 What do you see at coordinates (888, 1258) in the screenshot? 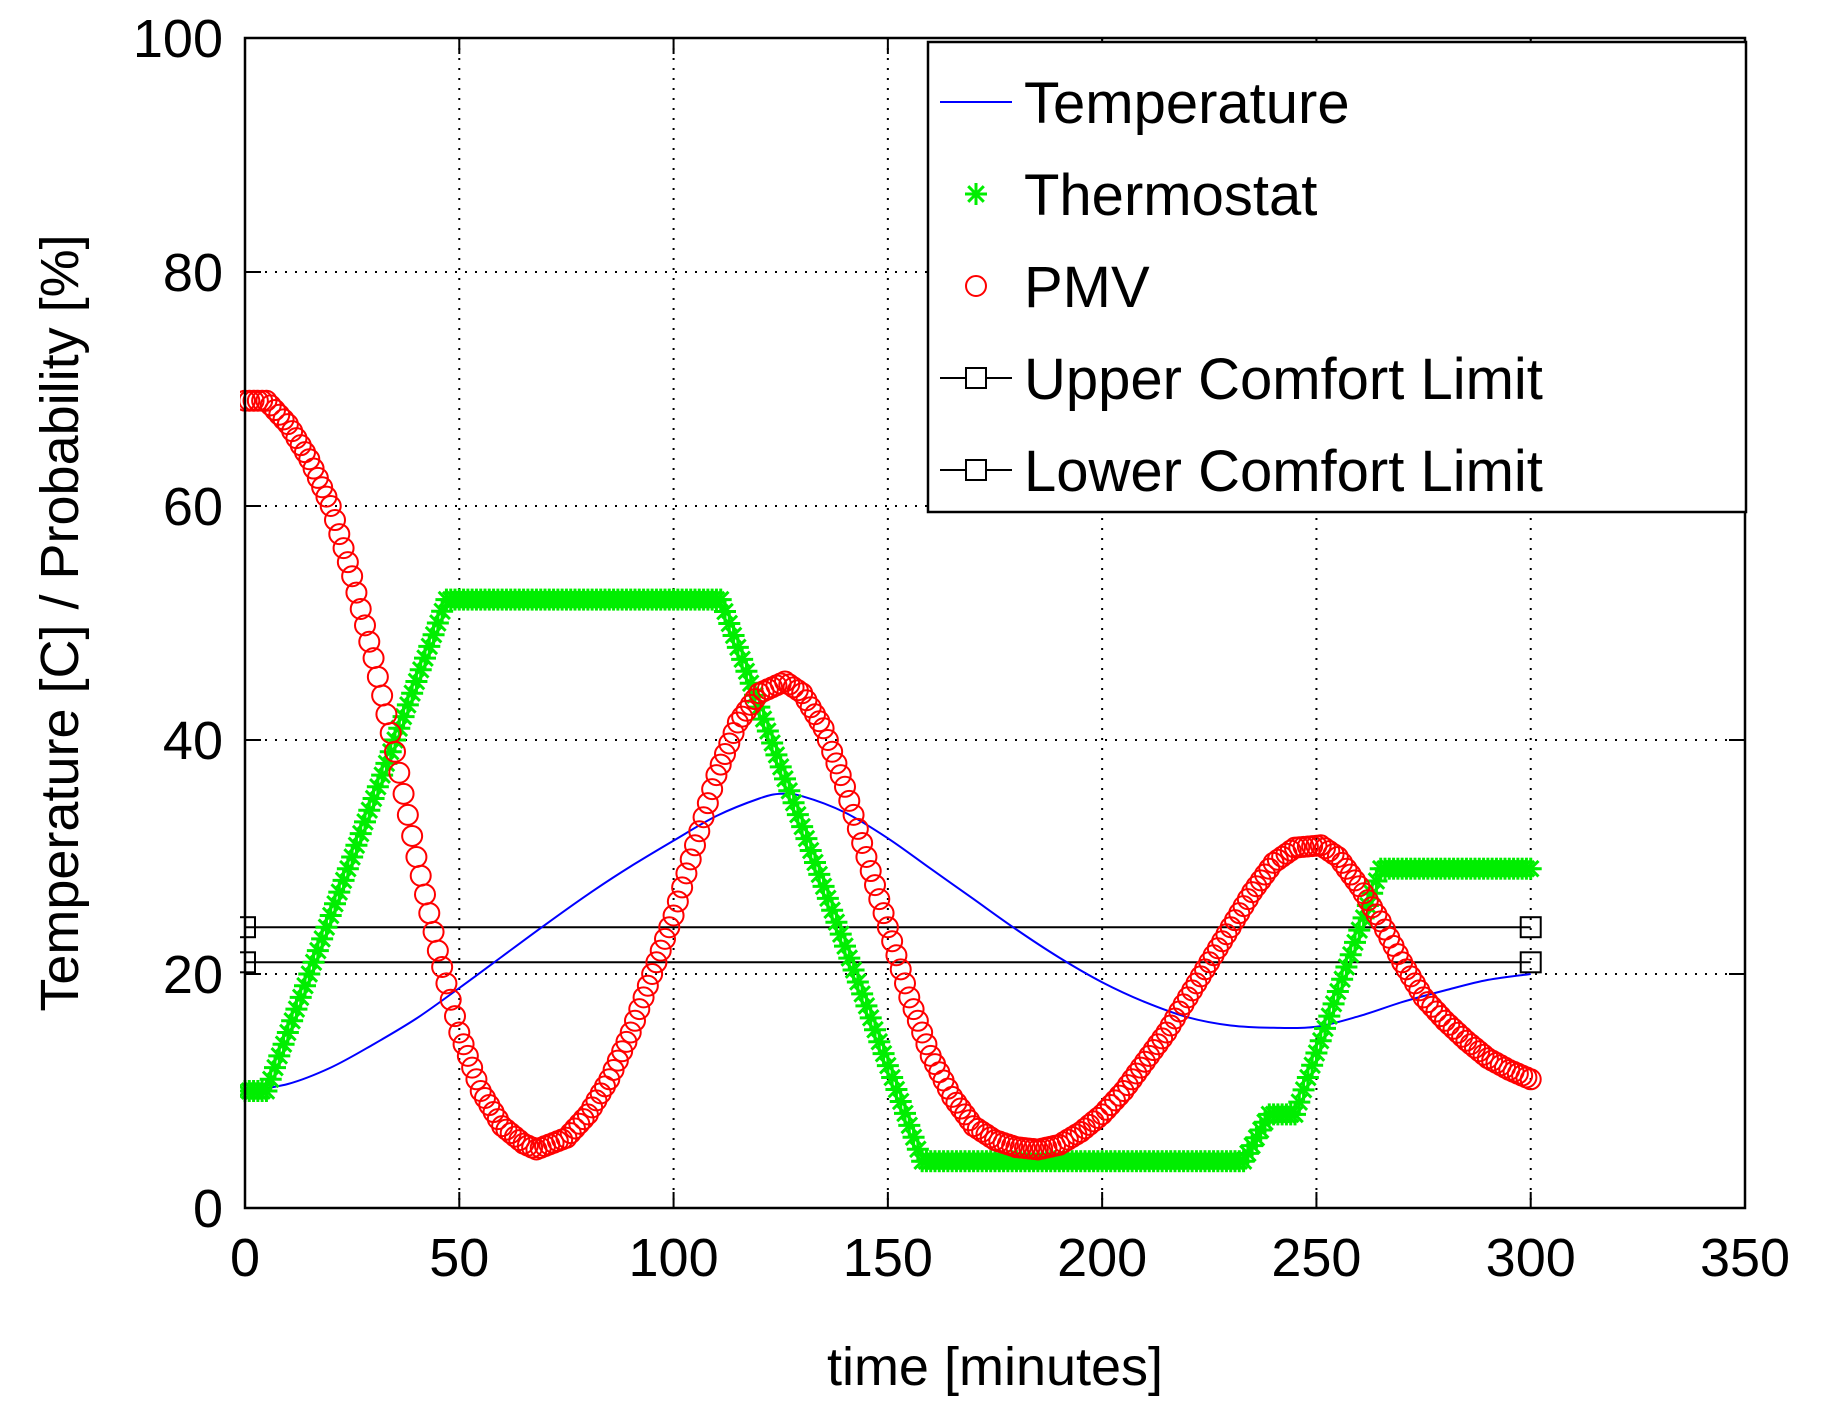
I see `x-tick-label: 150` at bounding box center [888, 1258].